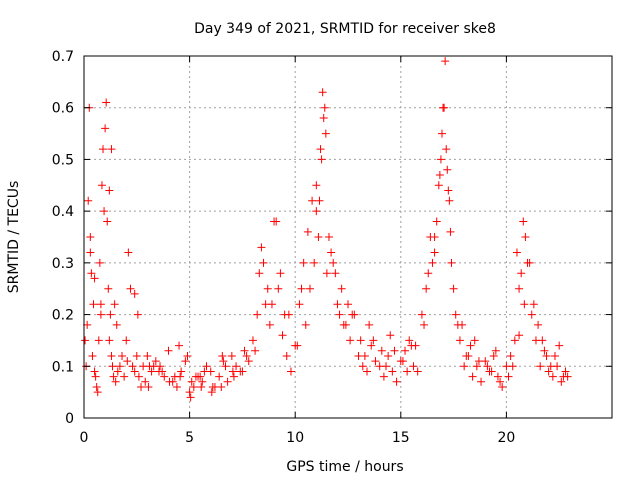 The image size is (640, 480). What do you see at coordinates (189, 438) in the screenshot?
I see `x-tick-label: 5` at bounding box center [189, 438].